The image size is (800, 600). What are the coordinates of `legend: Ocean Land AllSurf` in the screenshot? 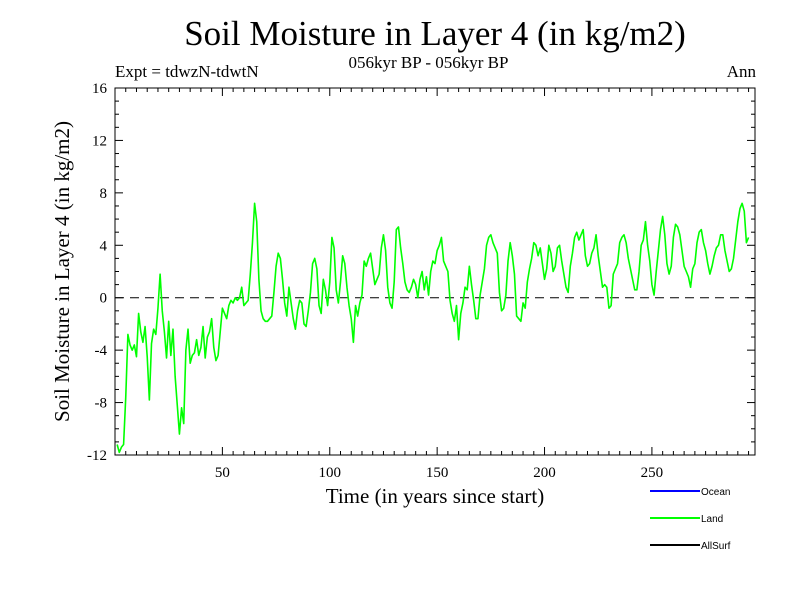 It's located at (690, 519).